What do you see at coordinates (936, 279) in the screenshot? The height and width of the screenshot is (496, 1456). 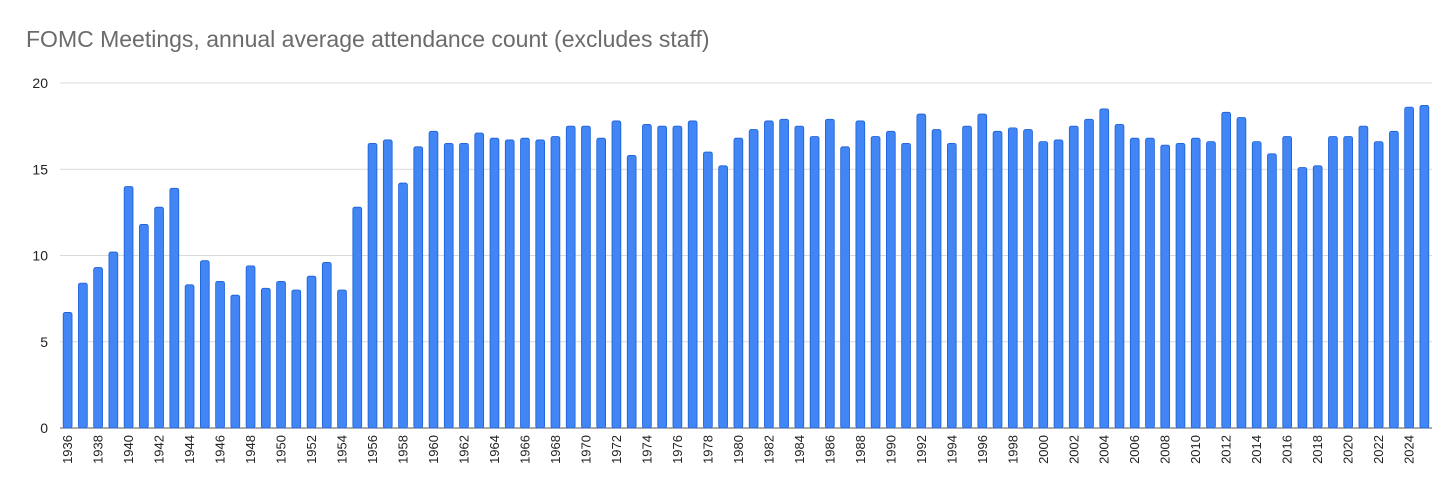 I see `bar-1993` at bounding box center [936, 279].